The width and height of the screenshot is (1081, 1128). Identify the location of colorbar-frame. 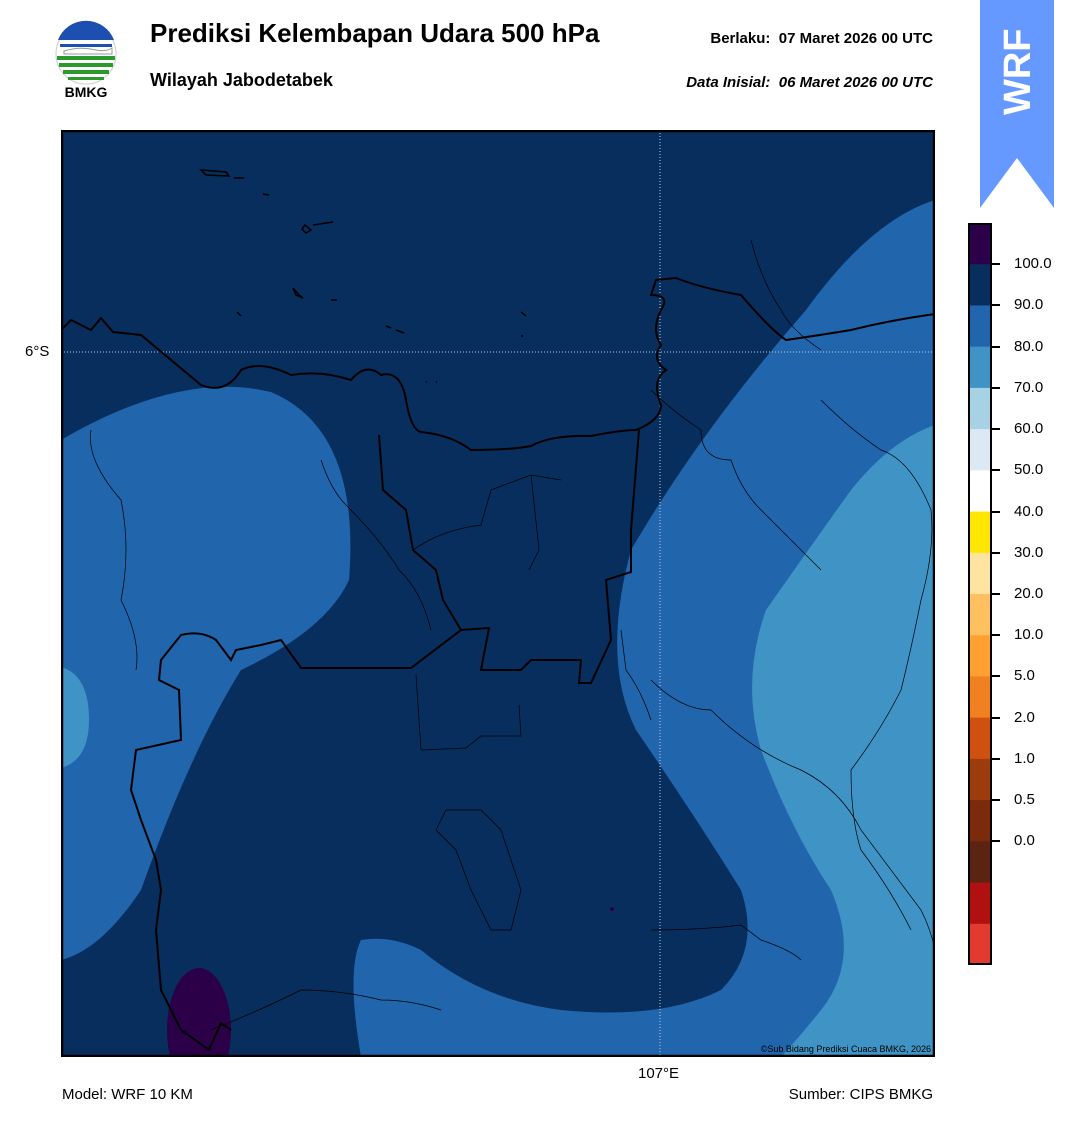
(980, 594).